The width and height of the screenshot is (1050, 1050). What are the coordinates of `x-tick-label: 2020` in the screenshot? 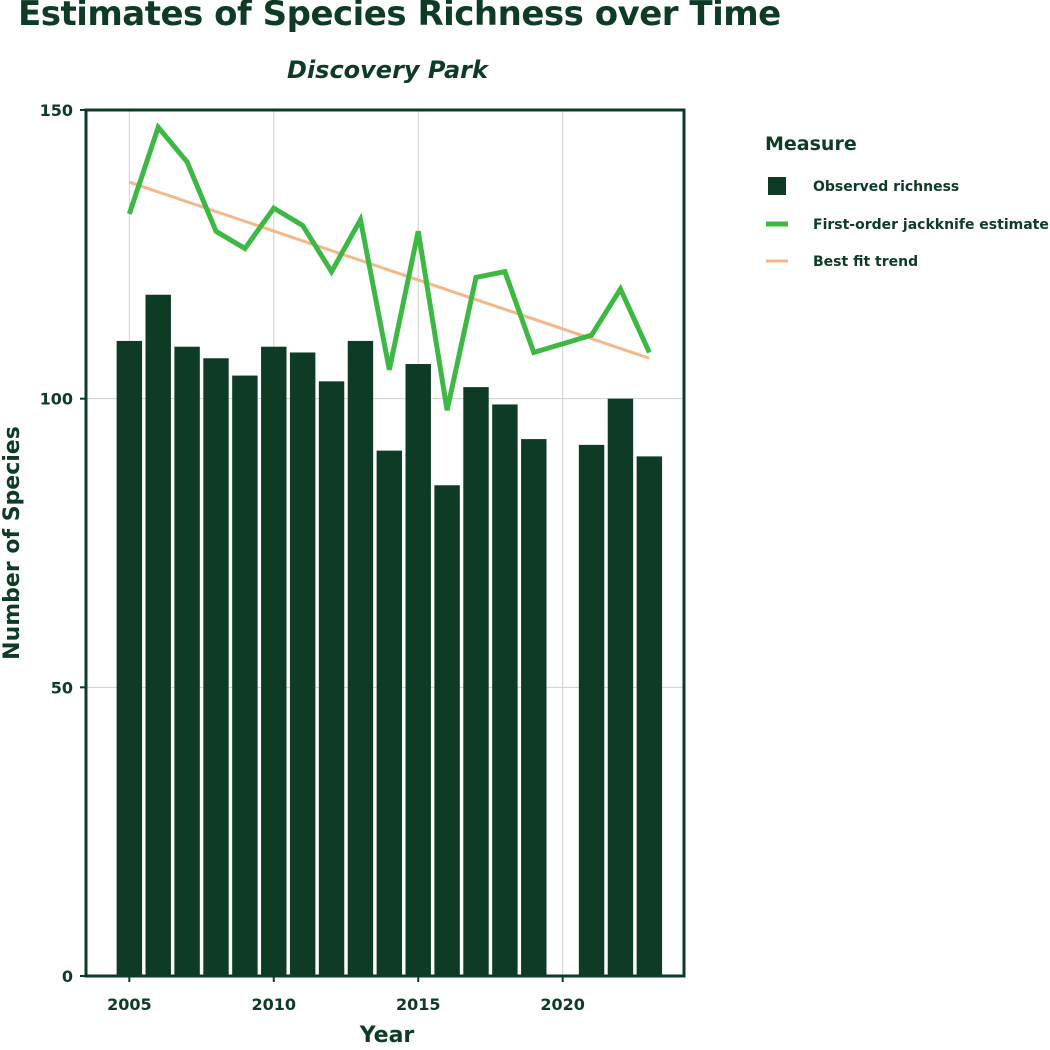 It's located at (562, 1004).